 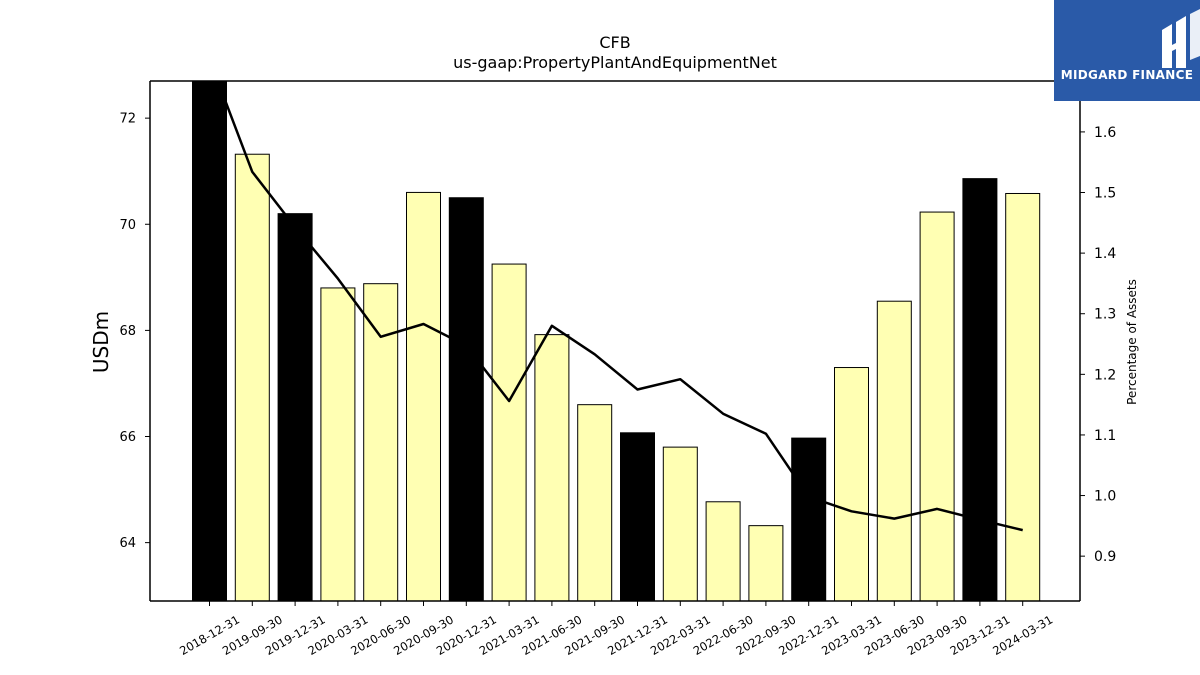 I want to click on chart-subtitle: us-gaap:PropertyPlantAndEquipmentNet, so click(x=615, y=62).